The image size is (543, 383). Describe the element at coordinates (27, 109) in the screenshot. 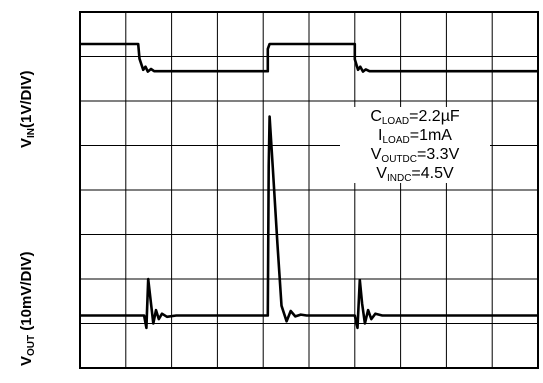

I see `y-axis-label-vin: VIN(1V/DIV)` at that location.